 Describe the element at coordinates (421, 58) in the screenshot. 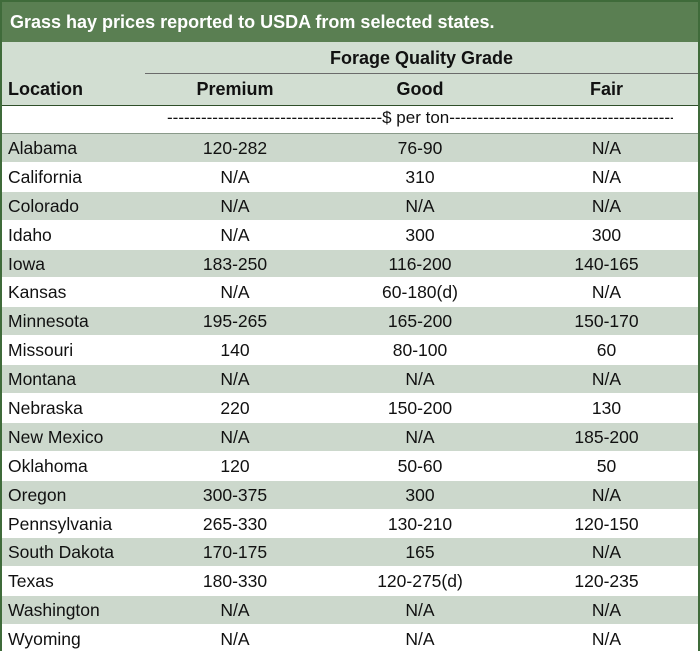

I see `forage-quality-grade-header: Forage Quality Grade` at that location.